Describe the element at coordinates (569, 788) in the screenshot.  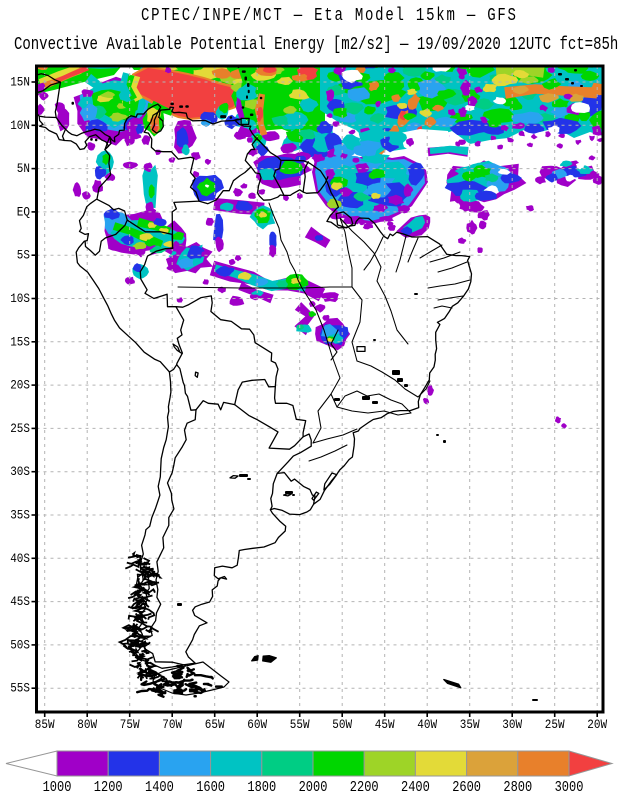
I see `svg-text: 3000` at that location.